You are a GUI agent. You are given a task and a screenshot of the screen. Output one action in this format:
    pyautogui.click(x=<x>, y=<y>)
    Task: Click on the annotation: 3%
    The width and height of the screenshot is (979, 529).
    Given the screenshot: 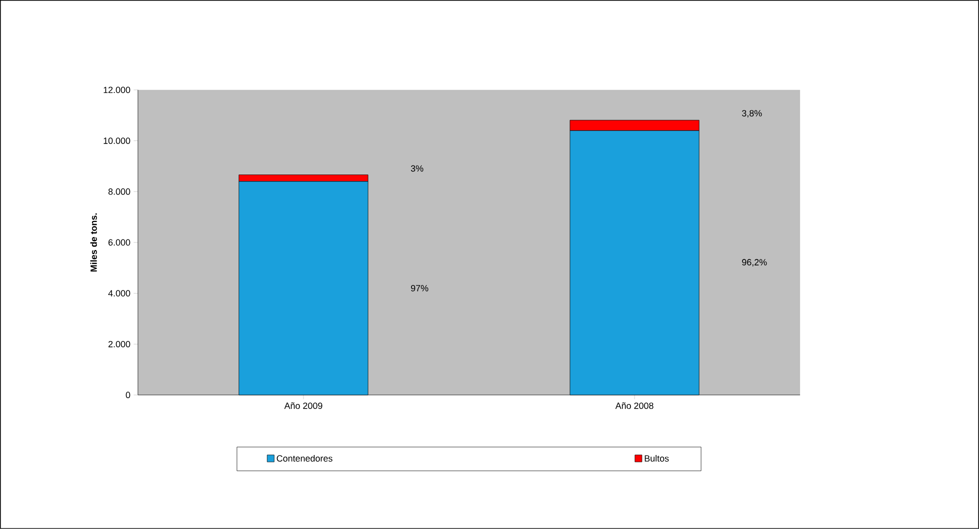 What is the action you would take?
    pyautogui.click(x=417, y=168)
    